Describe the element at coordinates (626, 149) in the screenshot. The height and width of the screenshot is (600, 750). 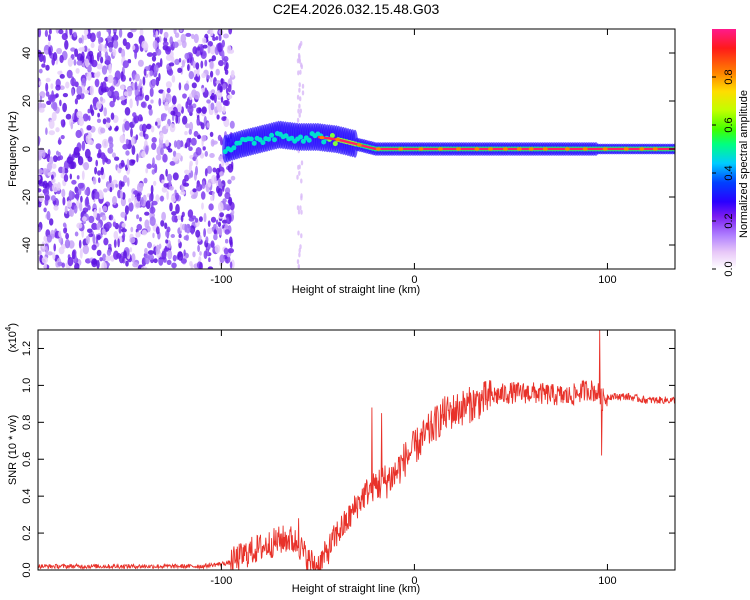
I see `signal-peak-dot` at that location.